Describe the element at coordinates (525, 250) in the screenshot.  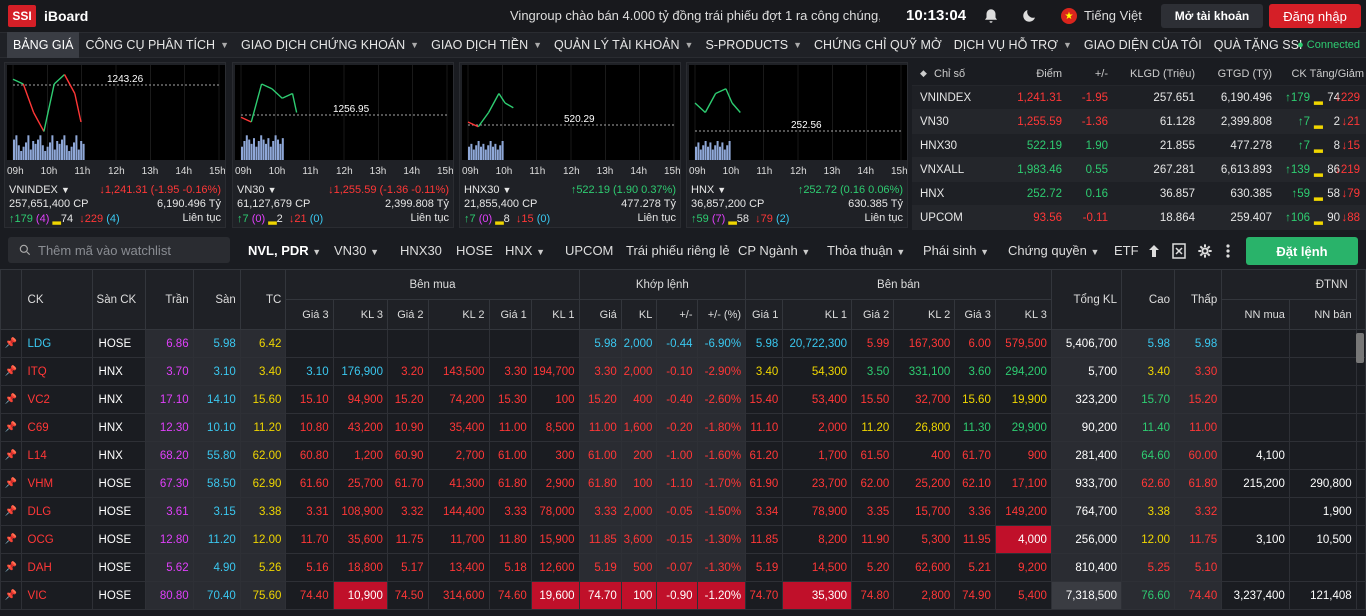
I see `tab-4: HNX ▼` at that location.